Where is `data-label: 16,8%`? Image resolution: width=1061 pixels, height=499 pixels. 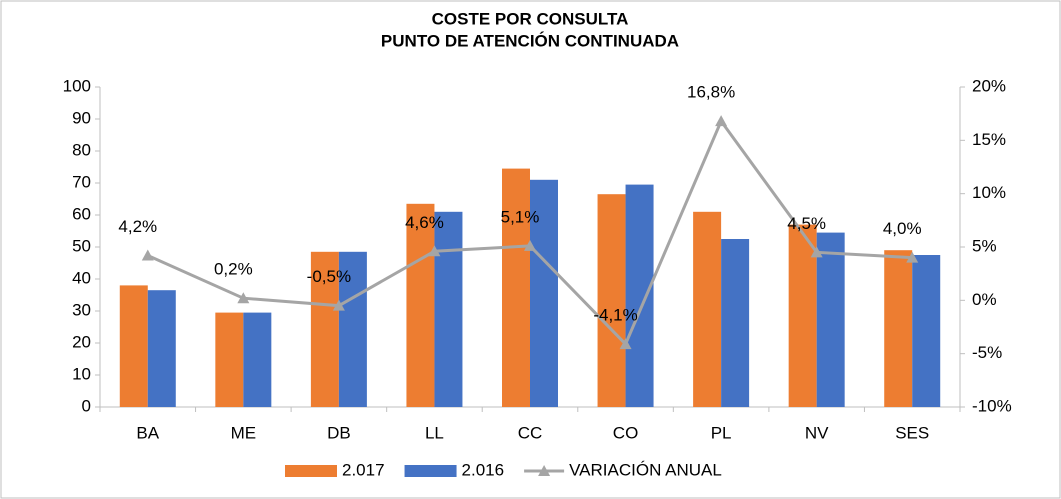 data-label: 16,8% is located at coordinates (711, 92).